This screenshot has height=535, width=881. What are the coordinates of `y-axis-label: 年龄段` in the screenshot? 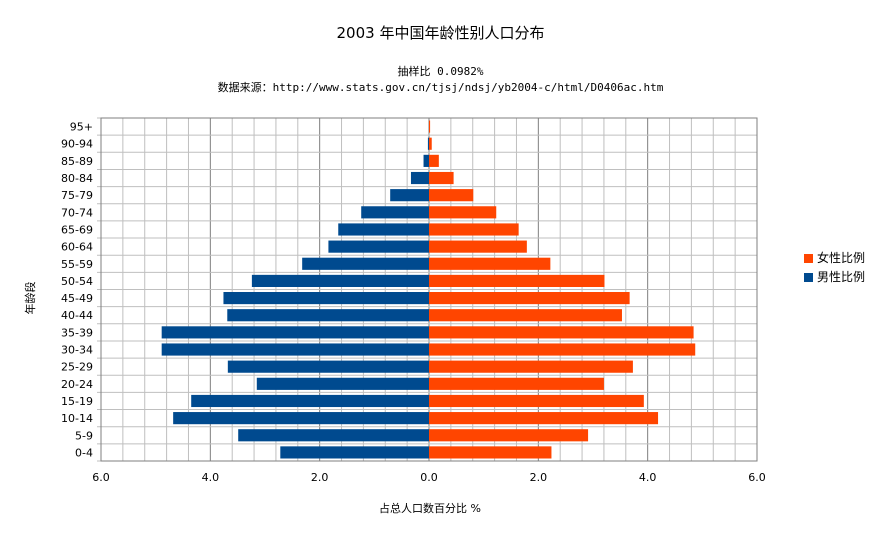 It's located at (30, 298).